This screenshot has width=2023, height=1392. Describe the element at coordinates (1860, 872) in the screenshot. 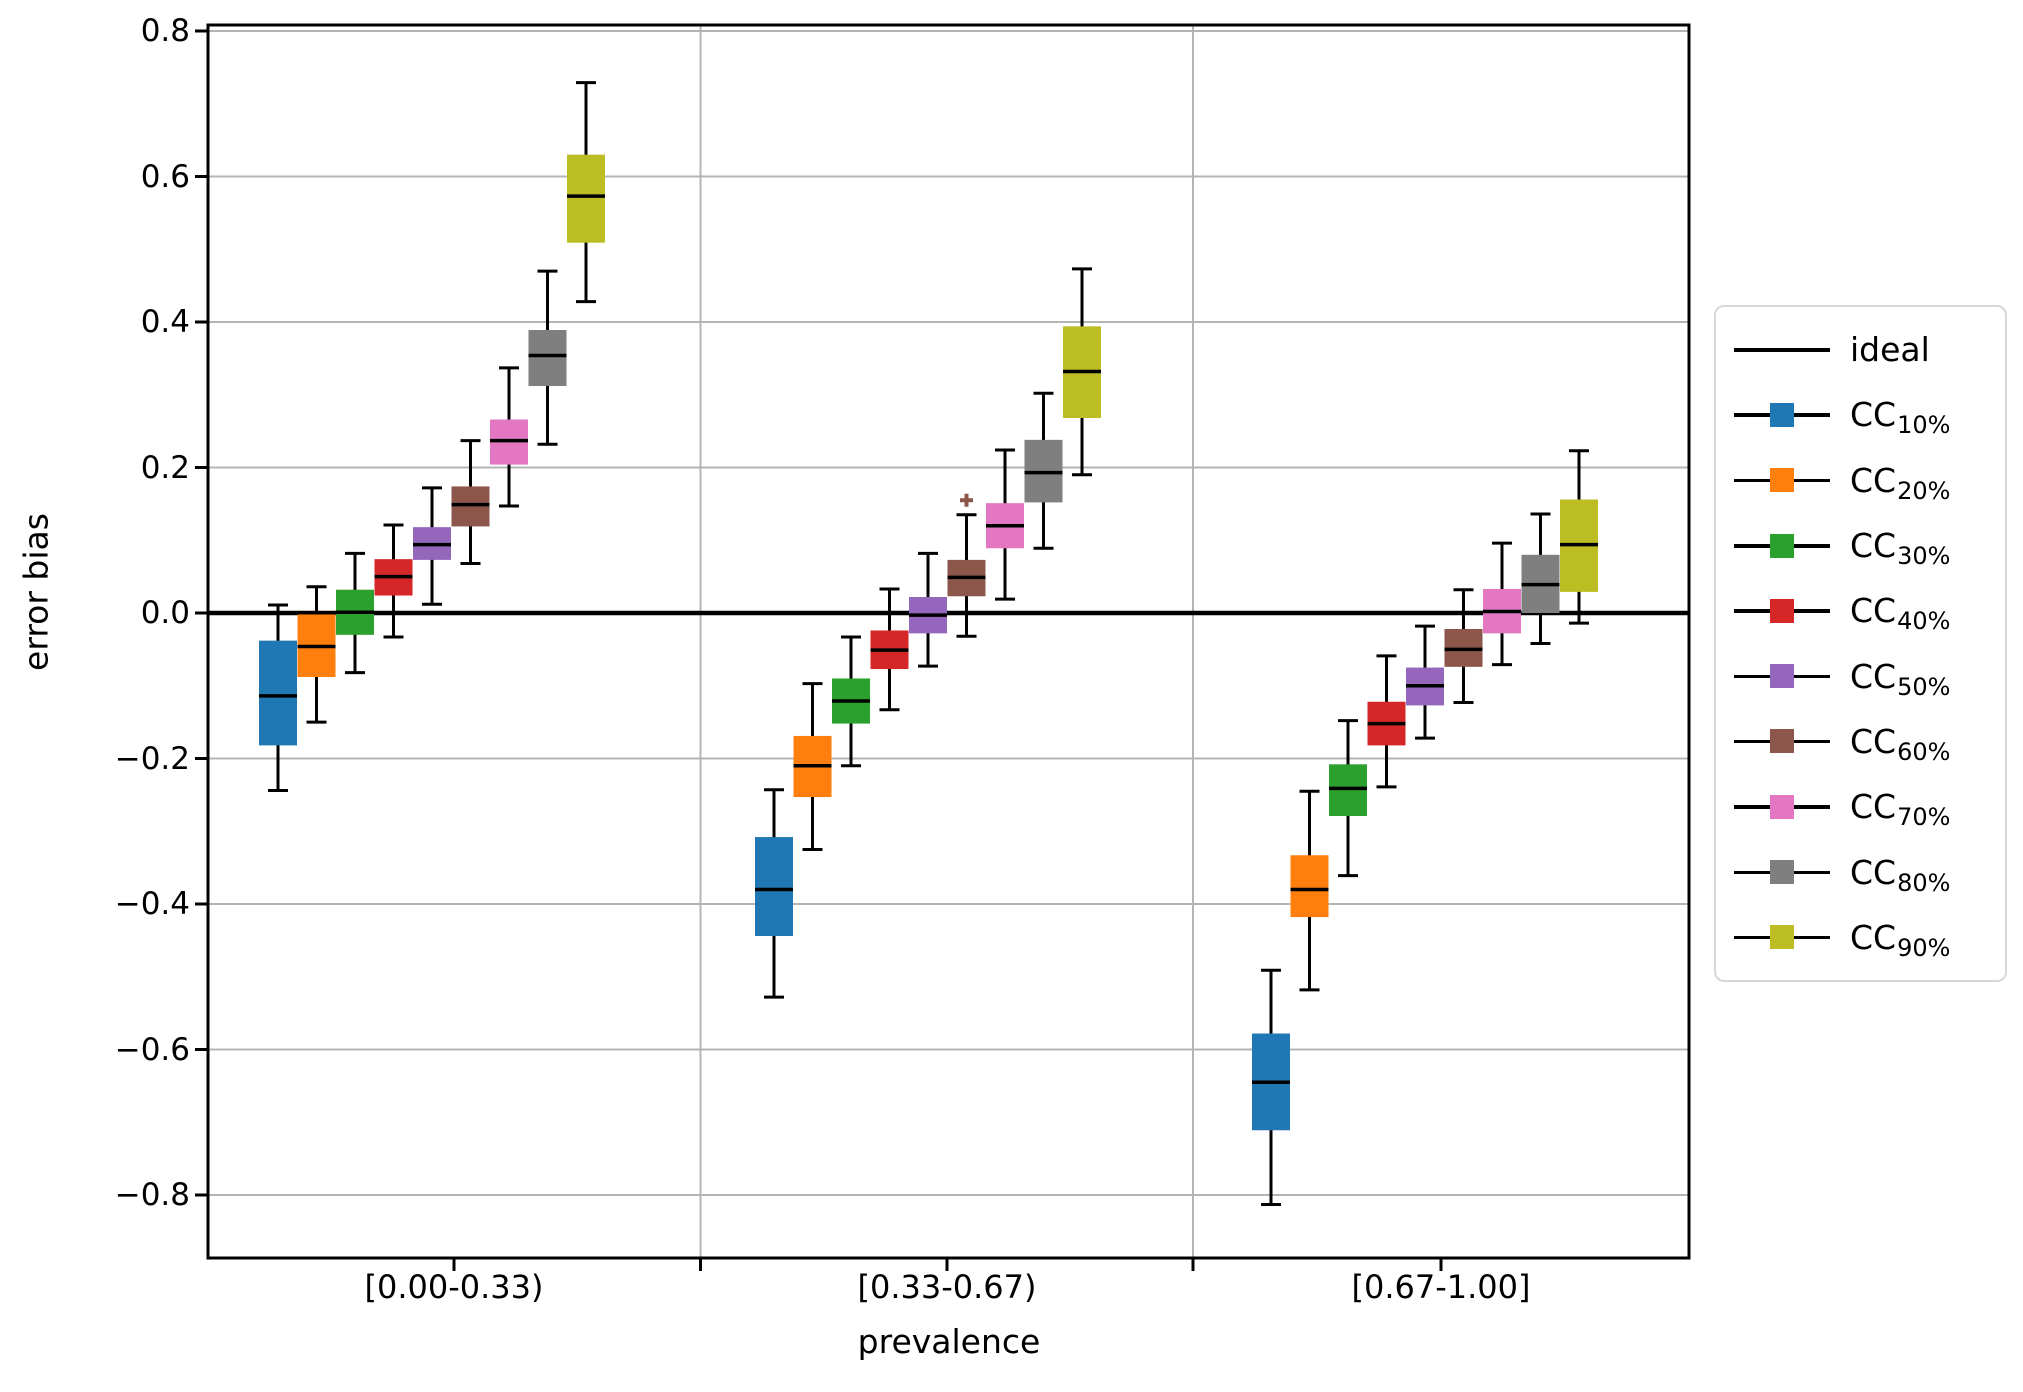

I see `legend-item-cc80: CC80%` at that location.